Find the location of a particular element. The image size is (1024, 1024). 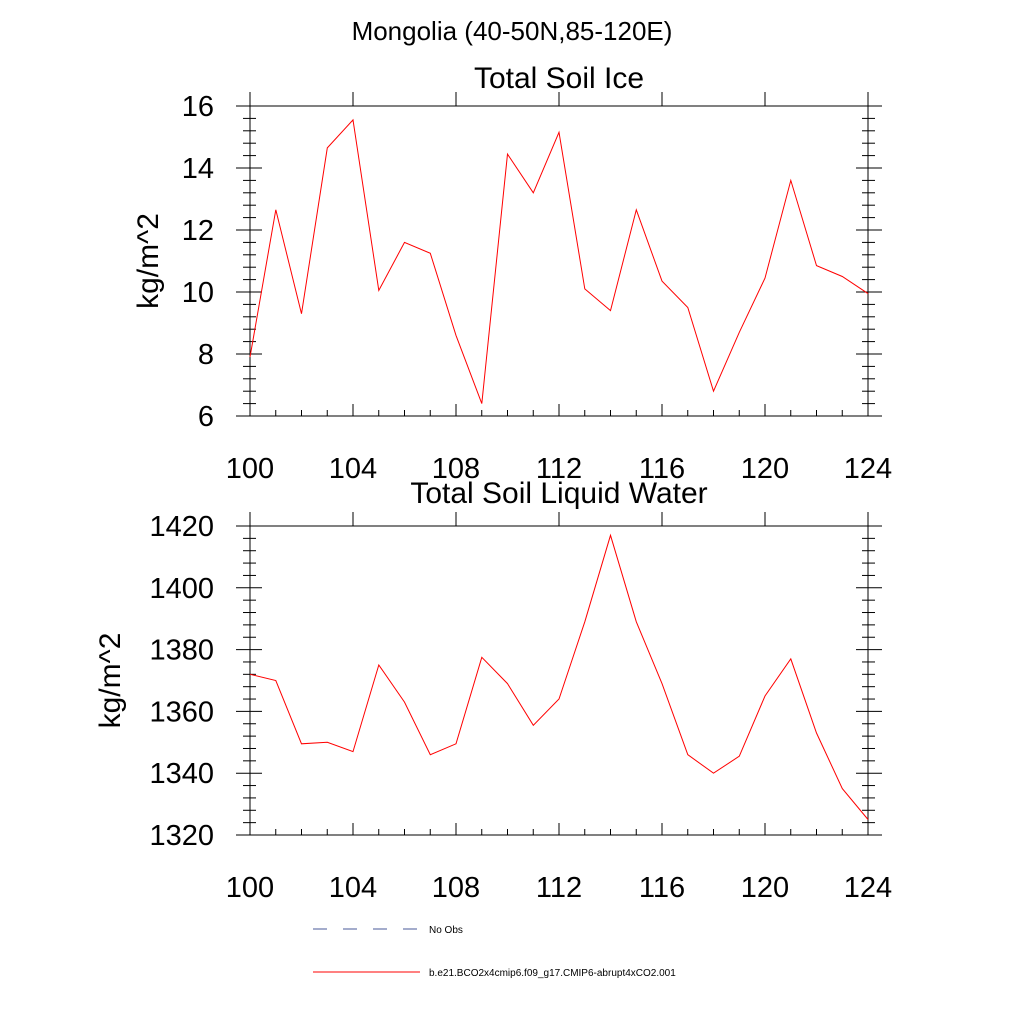

y-tick-label: 1400 is located at coordinates (181, 589).